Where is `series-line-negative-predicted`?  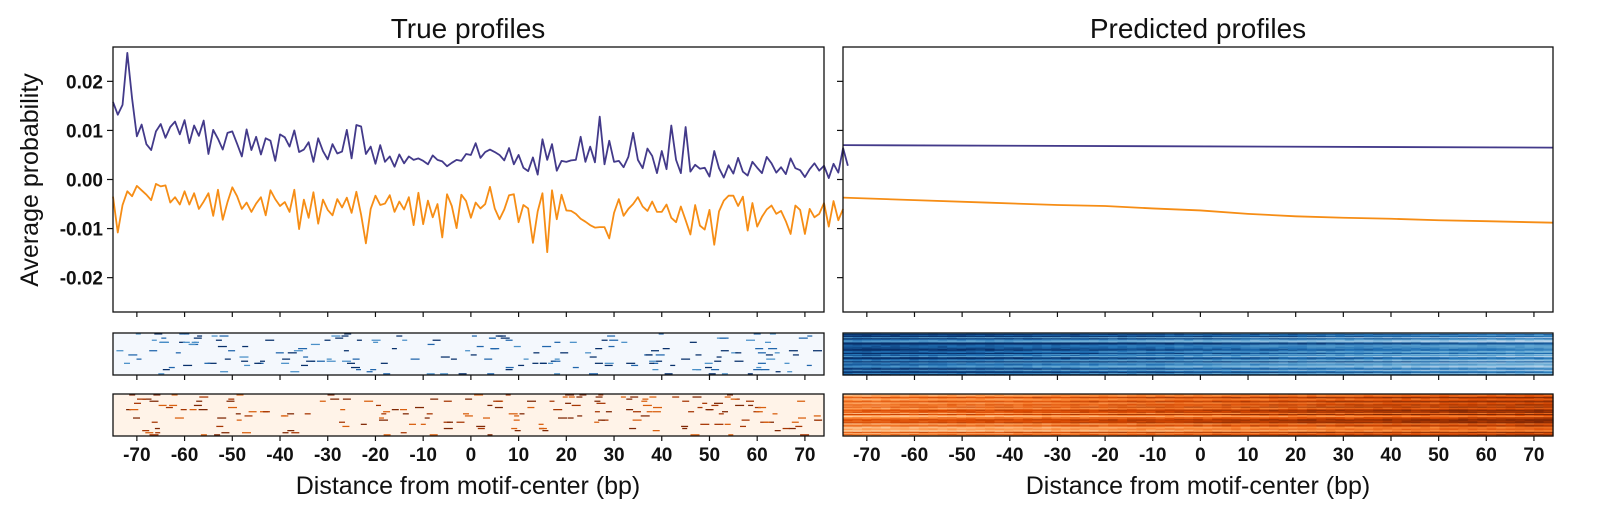
series-line-negative-predicted is located at coordinates (1198, 210).